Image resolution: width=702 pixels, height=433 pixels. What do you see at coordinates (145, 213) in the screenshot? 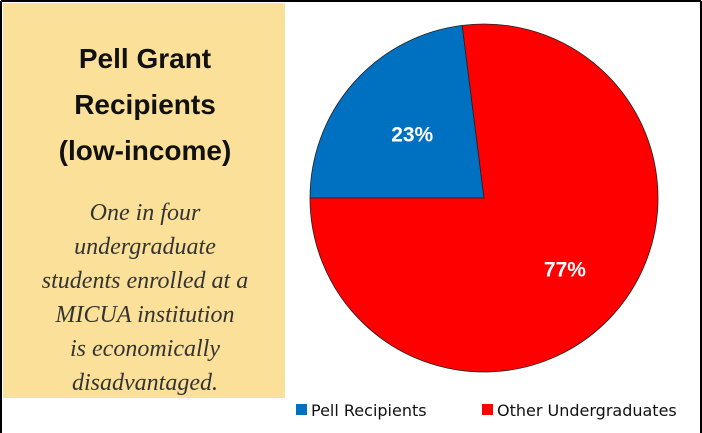
I see `annotation: One in four` at bounding box center [145, 213].